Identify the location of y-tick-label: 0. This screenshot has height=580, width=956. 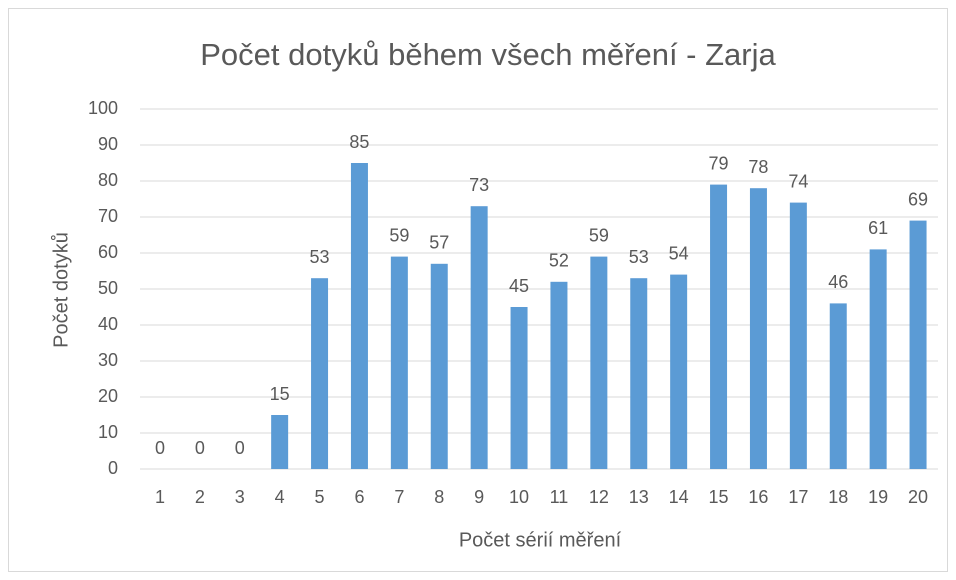
(113, 468).